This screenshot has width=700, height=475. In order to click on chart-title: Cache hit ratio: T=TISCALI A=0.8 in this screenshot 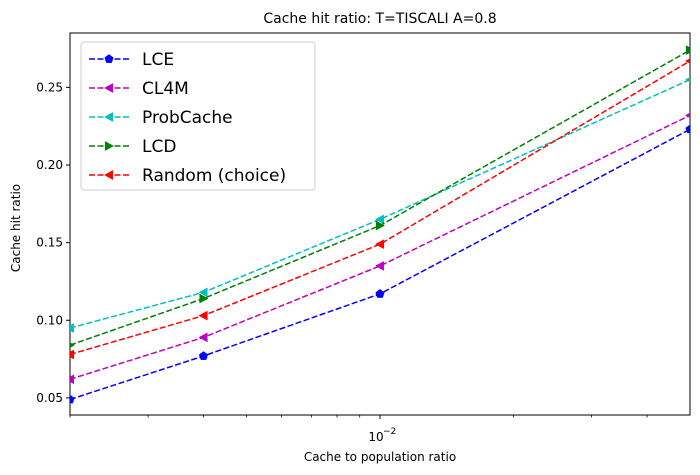, I will do `click(379, 19)`.